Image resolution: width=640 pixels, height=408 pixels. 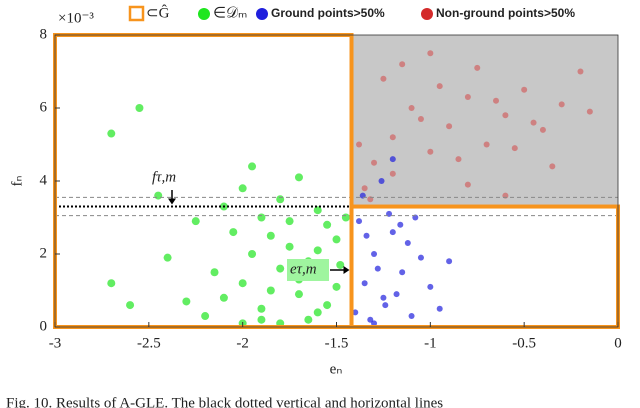 I want to click on e-annotation-bg, so click(x=308, y=270).